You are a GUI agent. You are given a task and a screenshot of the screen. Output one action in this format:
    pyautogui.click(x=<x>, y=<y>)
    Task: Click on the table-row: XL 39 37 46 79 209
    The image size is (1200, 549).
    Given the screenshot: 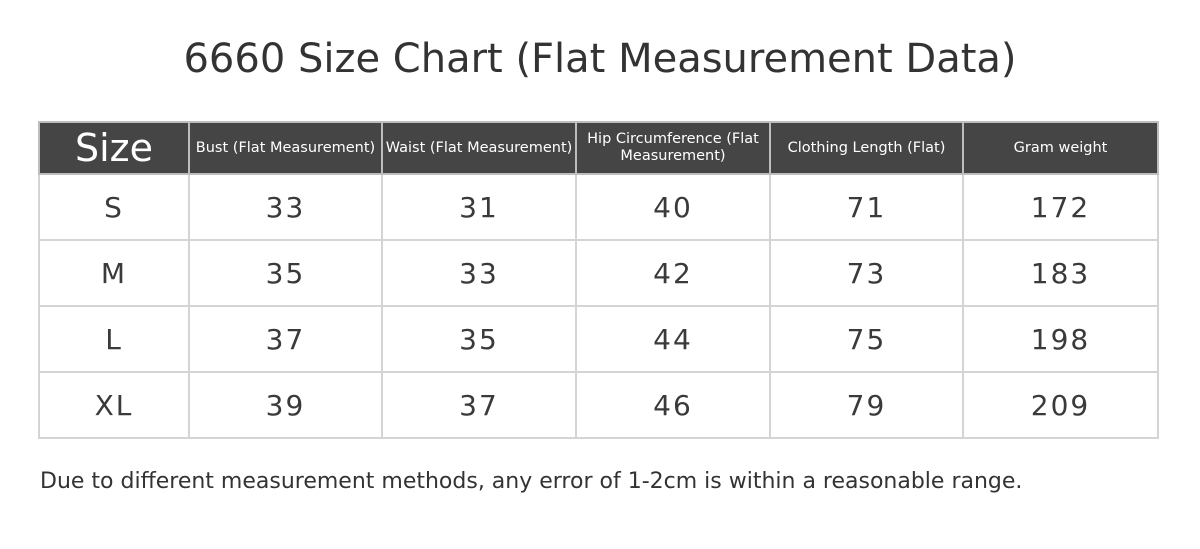 What is the action you would take?
    pyautogui.click(x=598, y=405)
    